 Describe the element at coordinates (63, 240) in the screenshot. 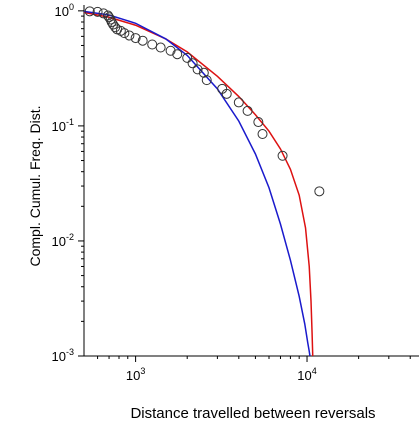

I see `y-tick-label: 10⁻²` at that location.